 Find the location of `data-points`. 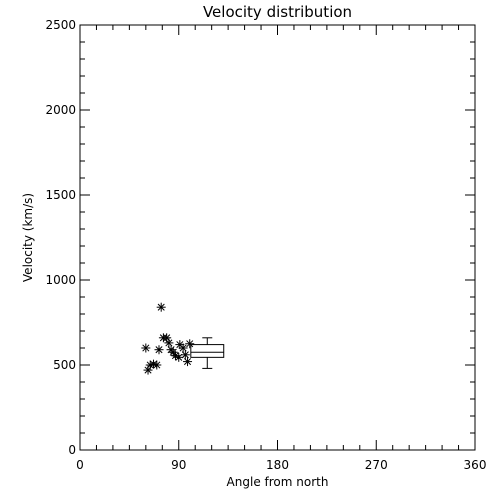

data-points is located at coordinates (168, 338).